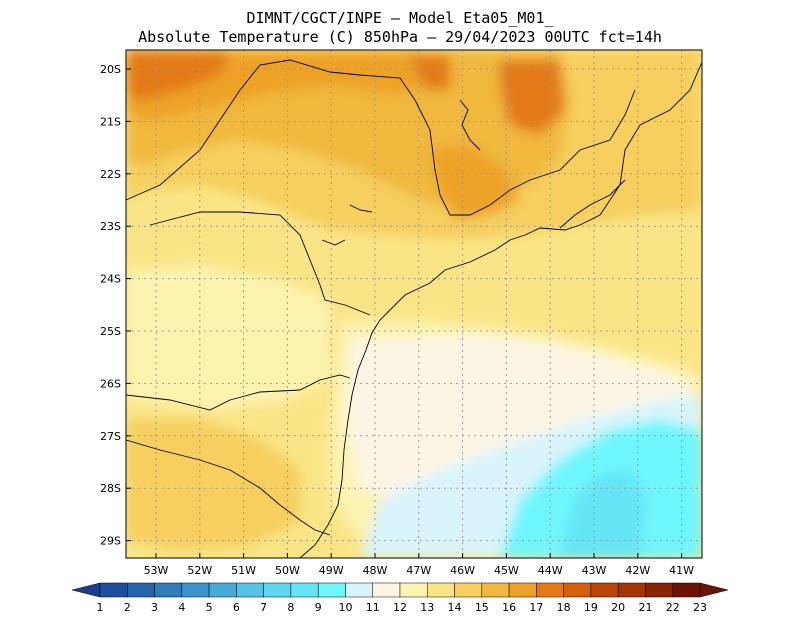  I want to click on map-title-line1: DIMNT/CGCT/INPE – Model Eta05_M01_, so click(400, 18).